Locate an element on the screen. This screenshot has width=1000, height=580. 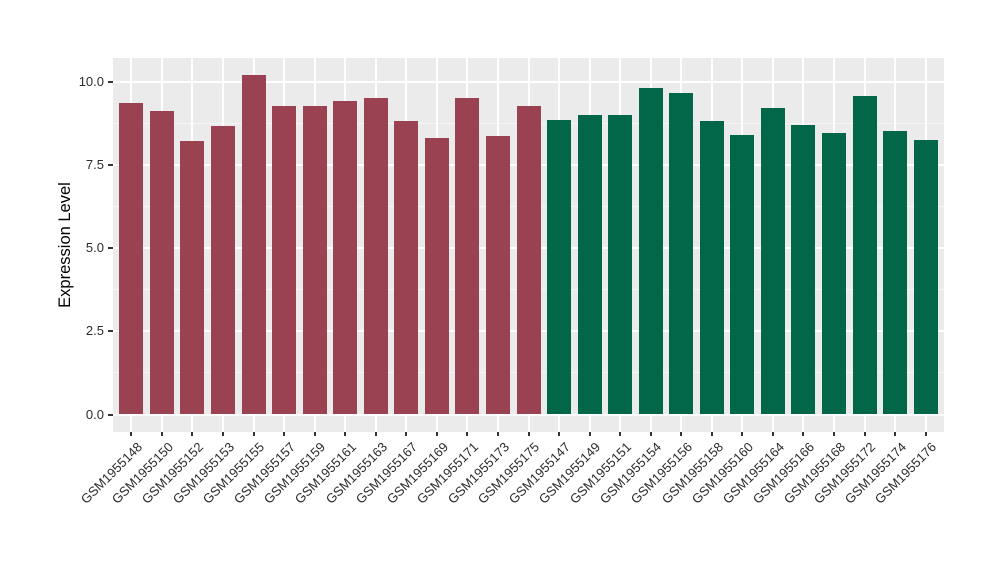
y-tick-label: 7.5 is located at coordinates (94, 164).